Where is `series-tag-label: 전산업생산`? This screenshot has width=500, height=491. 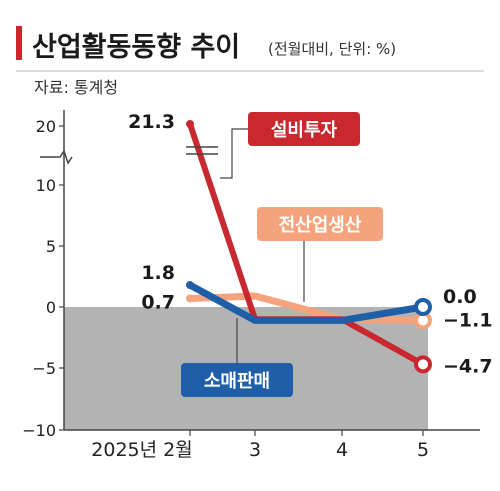 series-tag-label: 전산업생산 is located at coordinates (320, 225).